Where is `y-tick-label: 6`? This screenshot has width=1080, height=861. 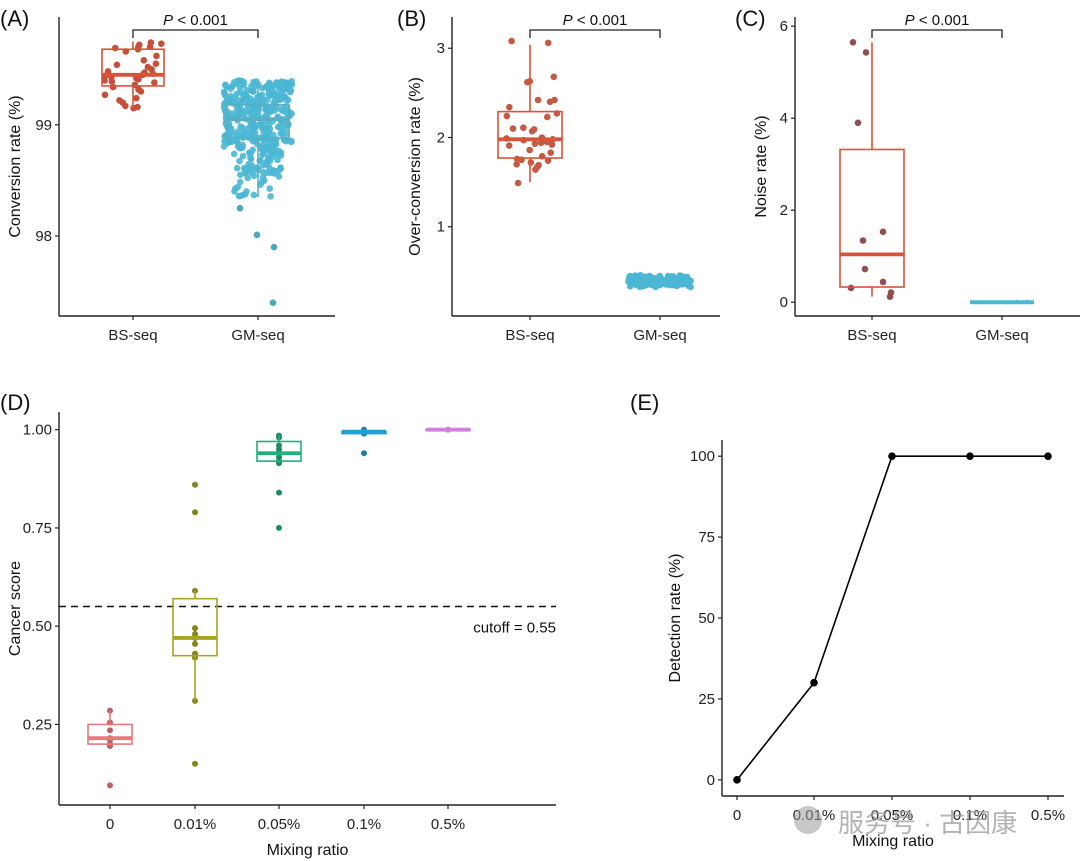
y-tick-label: 6 is located at coordinates (784, 26).